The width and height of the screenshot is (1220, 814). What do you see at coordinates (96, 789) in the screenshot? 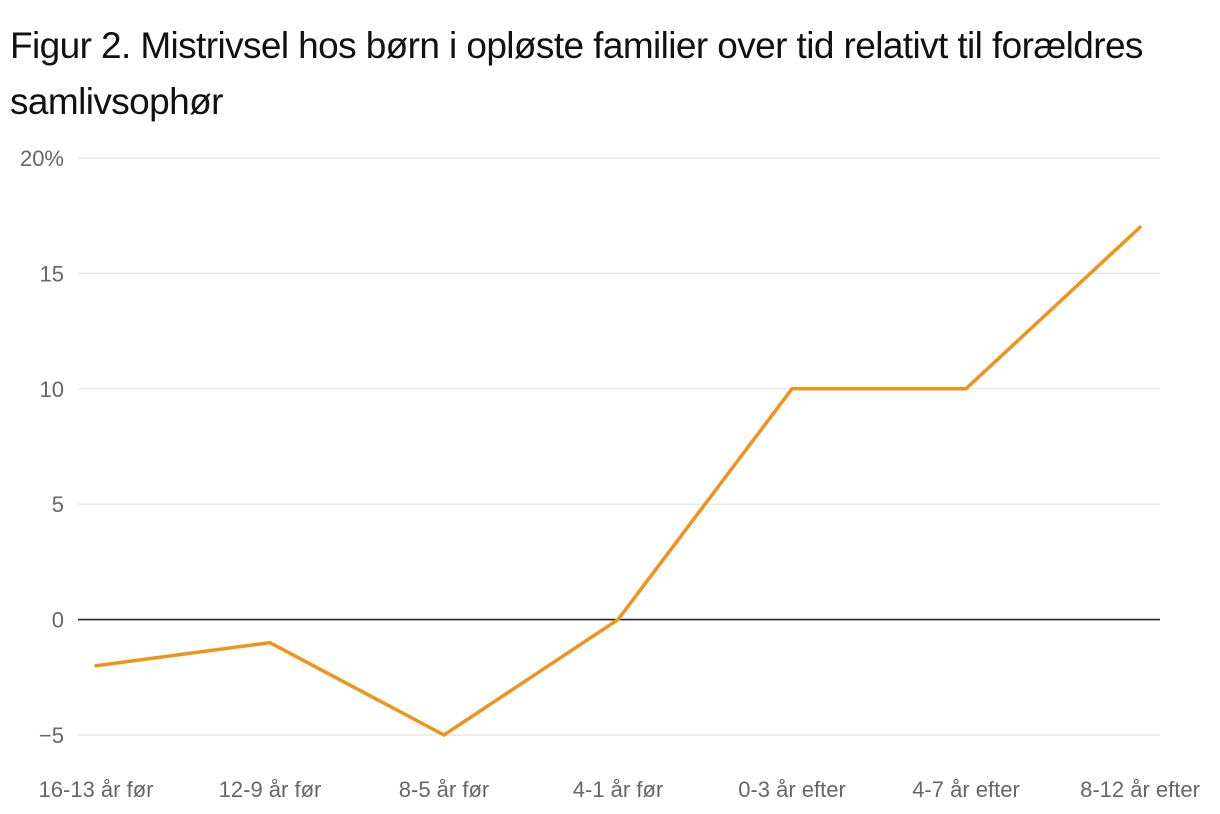
I see `x-tick-label: 16-13 år før` at bounding box center [96, 789].